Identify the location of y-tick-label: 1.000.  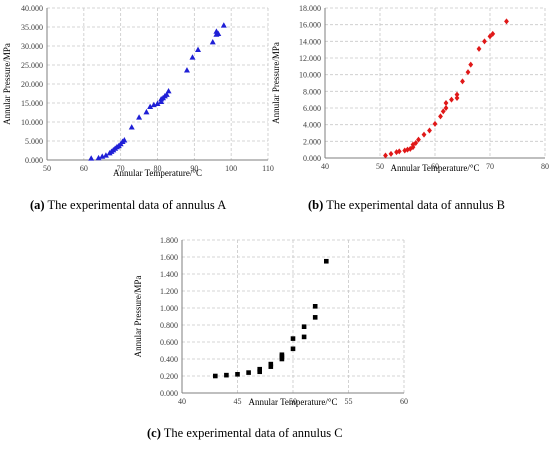
(169, 308).